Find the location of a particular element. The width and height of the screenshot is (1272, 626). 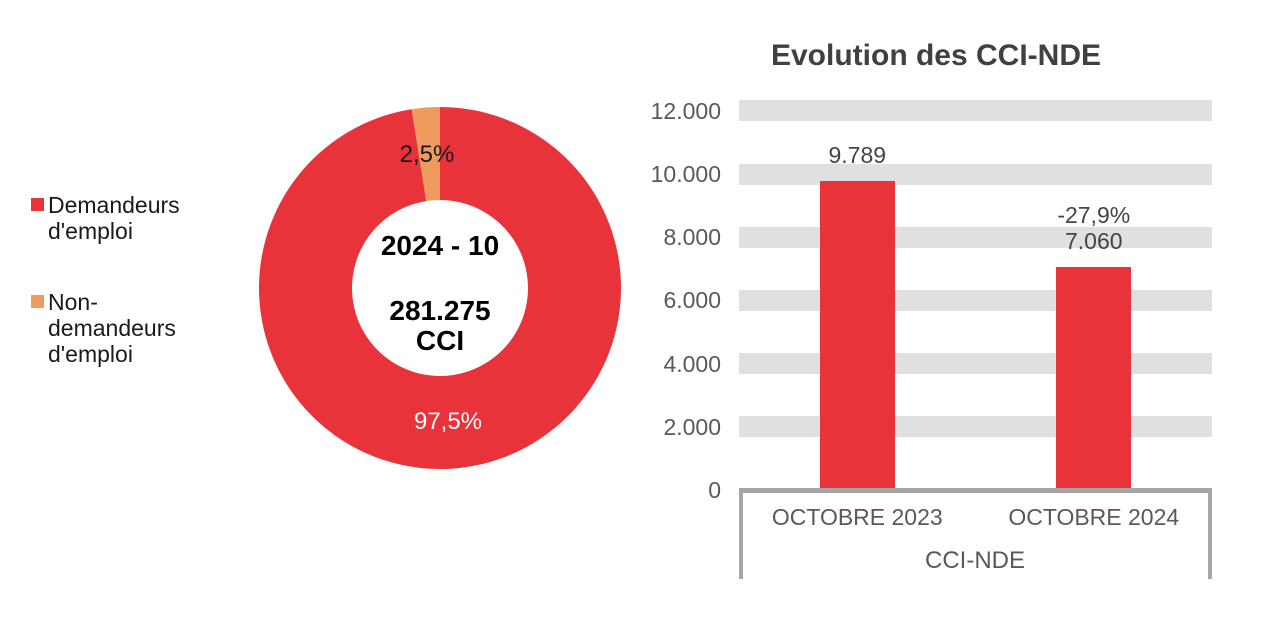

legend-swatch-non-demandeurs is located at coordinates (37, 301).